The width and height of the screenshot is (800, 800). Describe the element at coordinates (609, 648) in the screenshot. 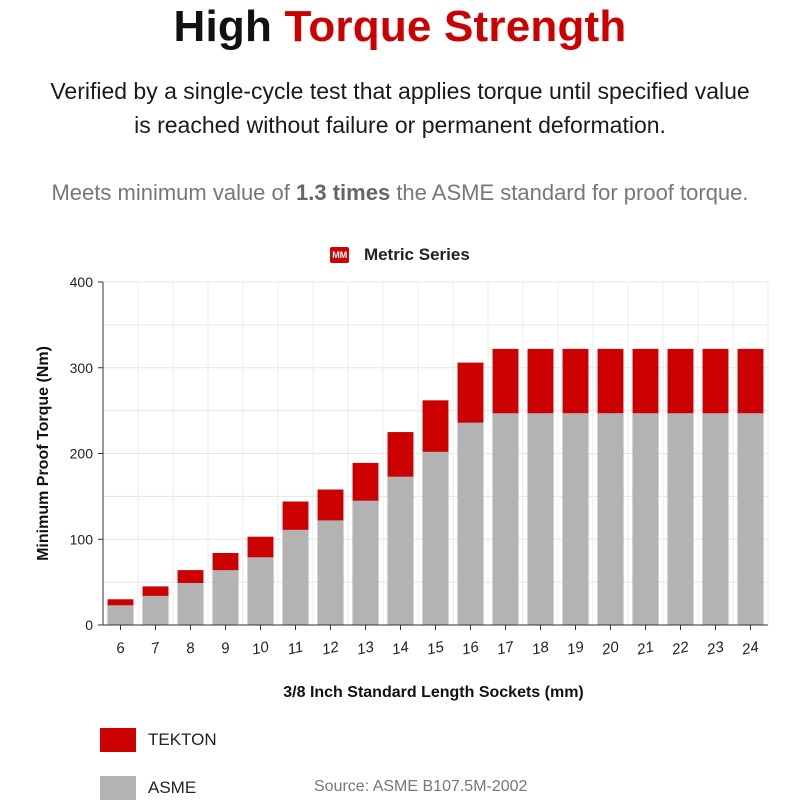

I see `x-tick-label: 20` at that location.